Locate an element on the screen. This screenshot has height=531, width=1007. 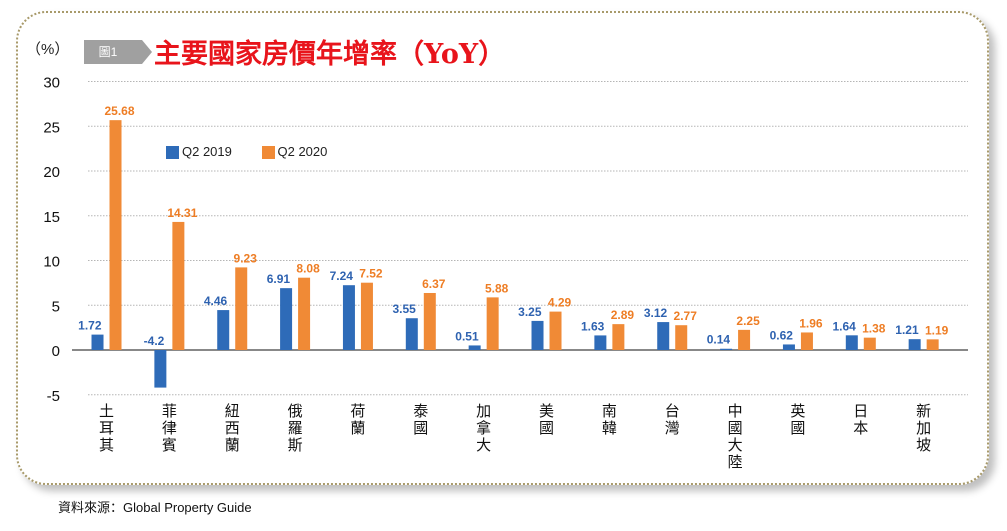
x-tick-label: 賓 is located at coordinates (169, 445).